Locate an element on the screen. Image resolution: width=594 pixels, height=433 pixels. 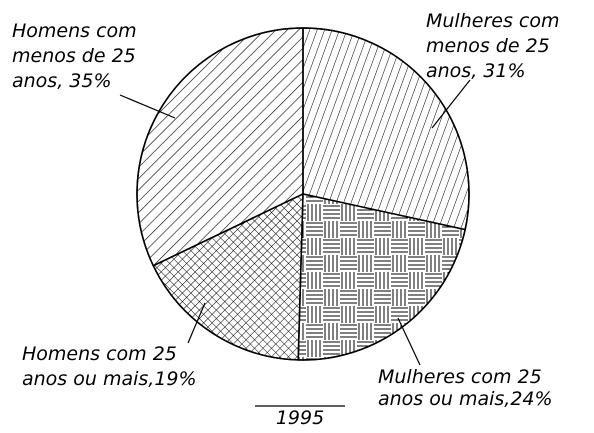
slice-label: Mulheres com 25 is located at coordinates (460, 377).